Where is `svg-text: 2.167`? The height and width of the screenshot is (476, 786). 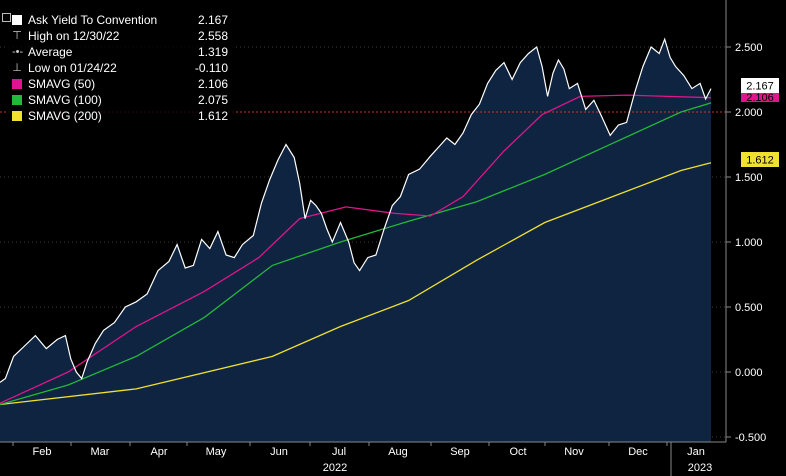
svg-text: 2.167 is located at coordinates (760, 87).